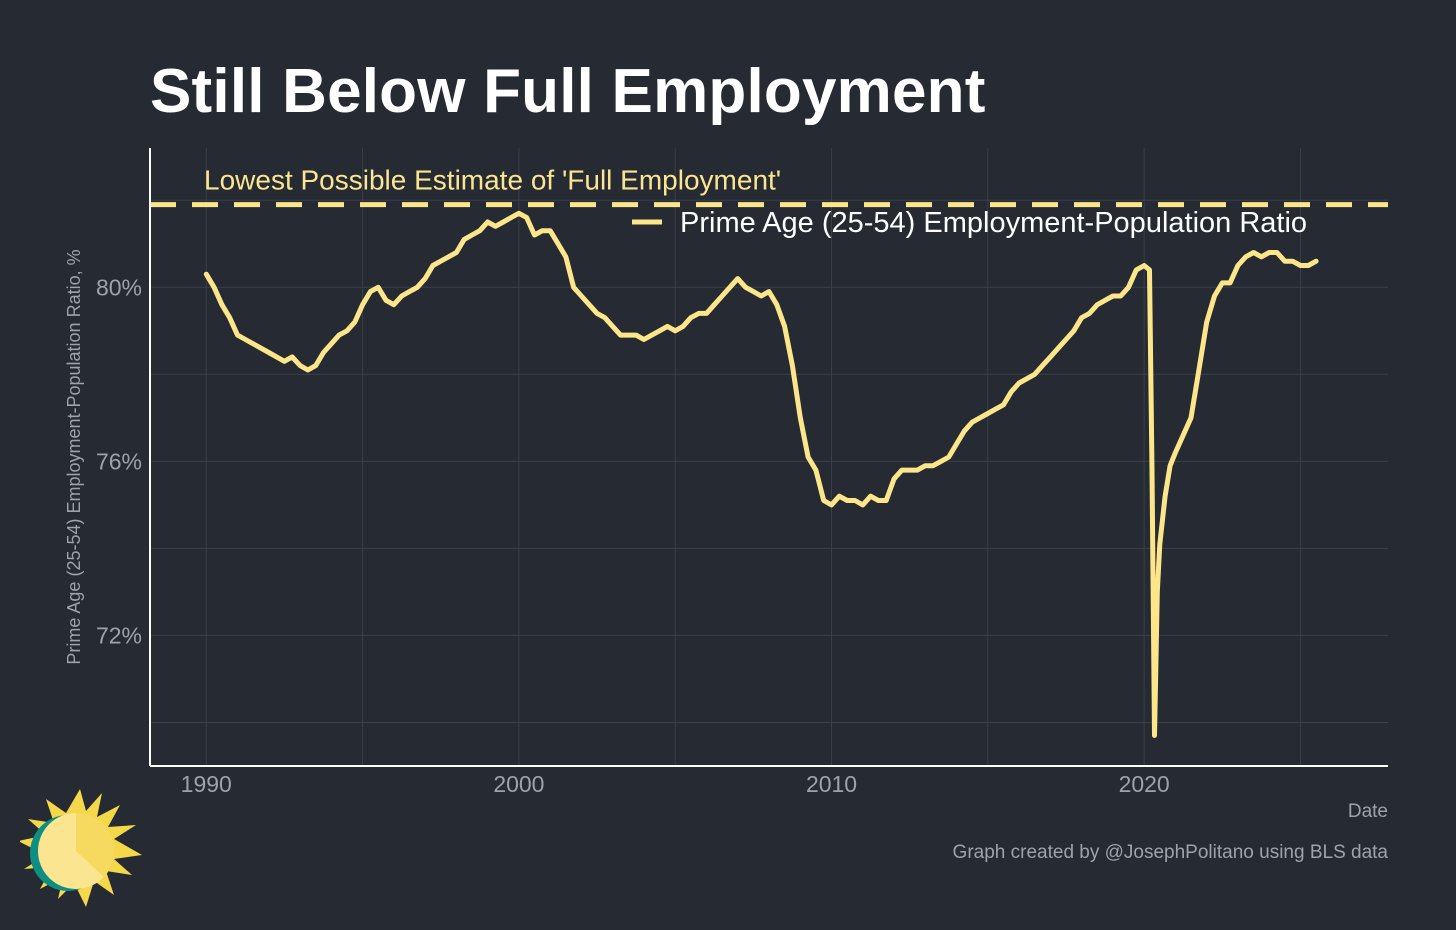 This screenshot has width=1456, height=930. I want to click on y-tick-label-76: 76%, so click(119, 461).